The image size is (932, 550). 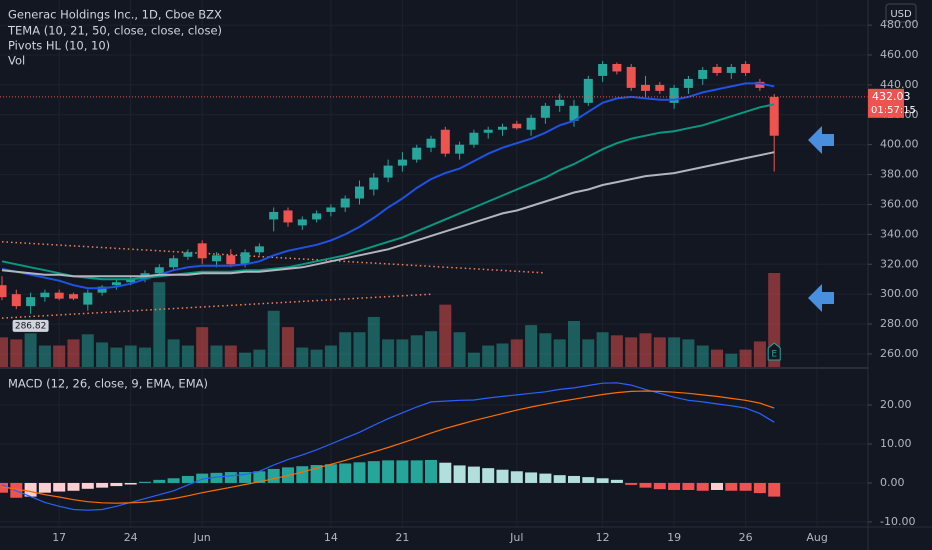 I want to click on earnings-label: E, so click(x=774, y=355).